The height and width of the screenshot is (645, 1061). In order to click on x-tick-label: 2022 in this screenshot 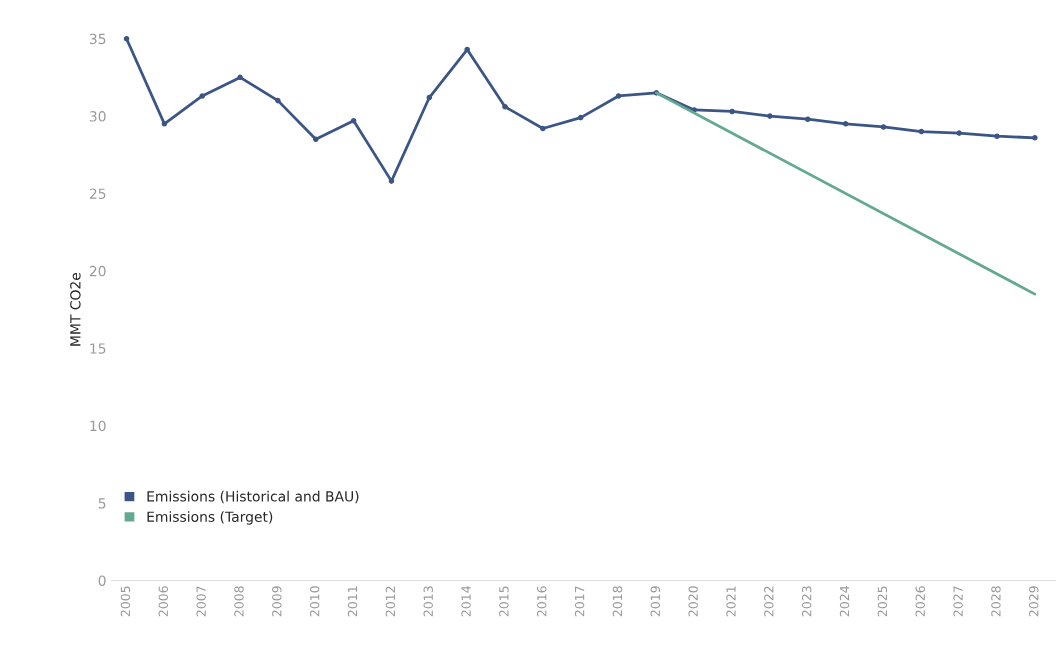, I will do `click(769, 601)`.